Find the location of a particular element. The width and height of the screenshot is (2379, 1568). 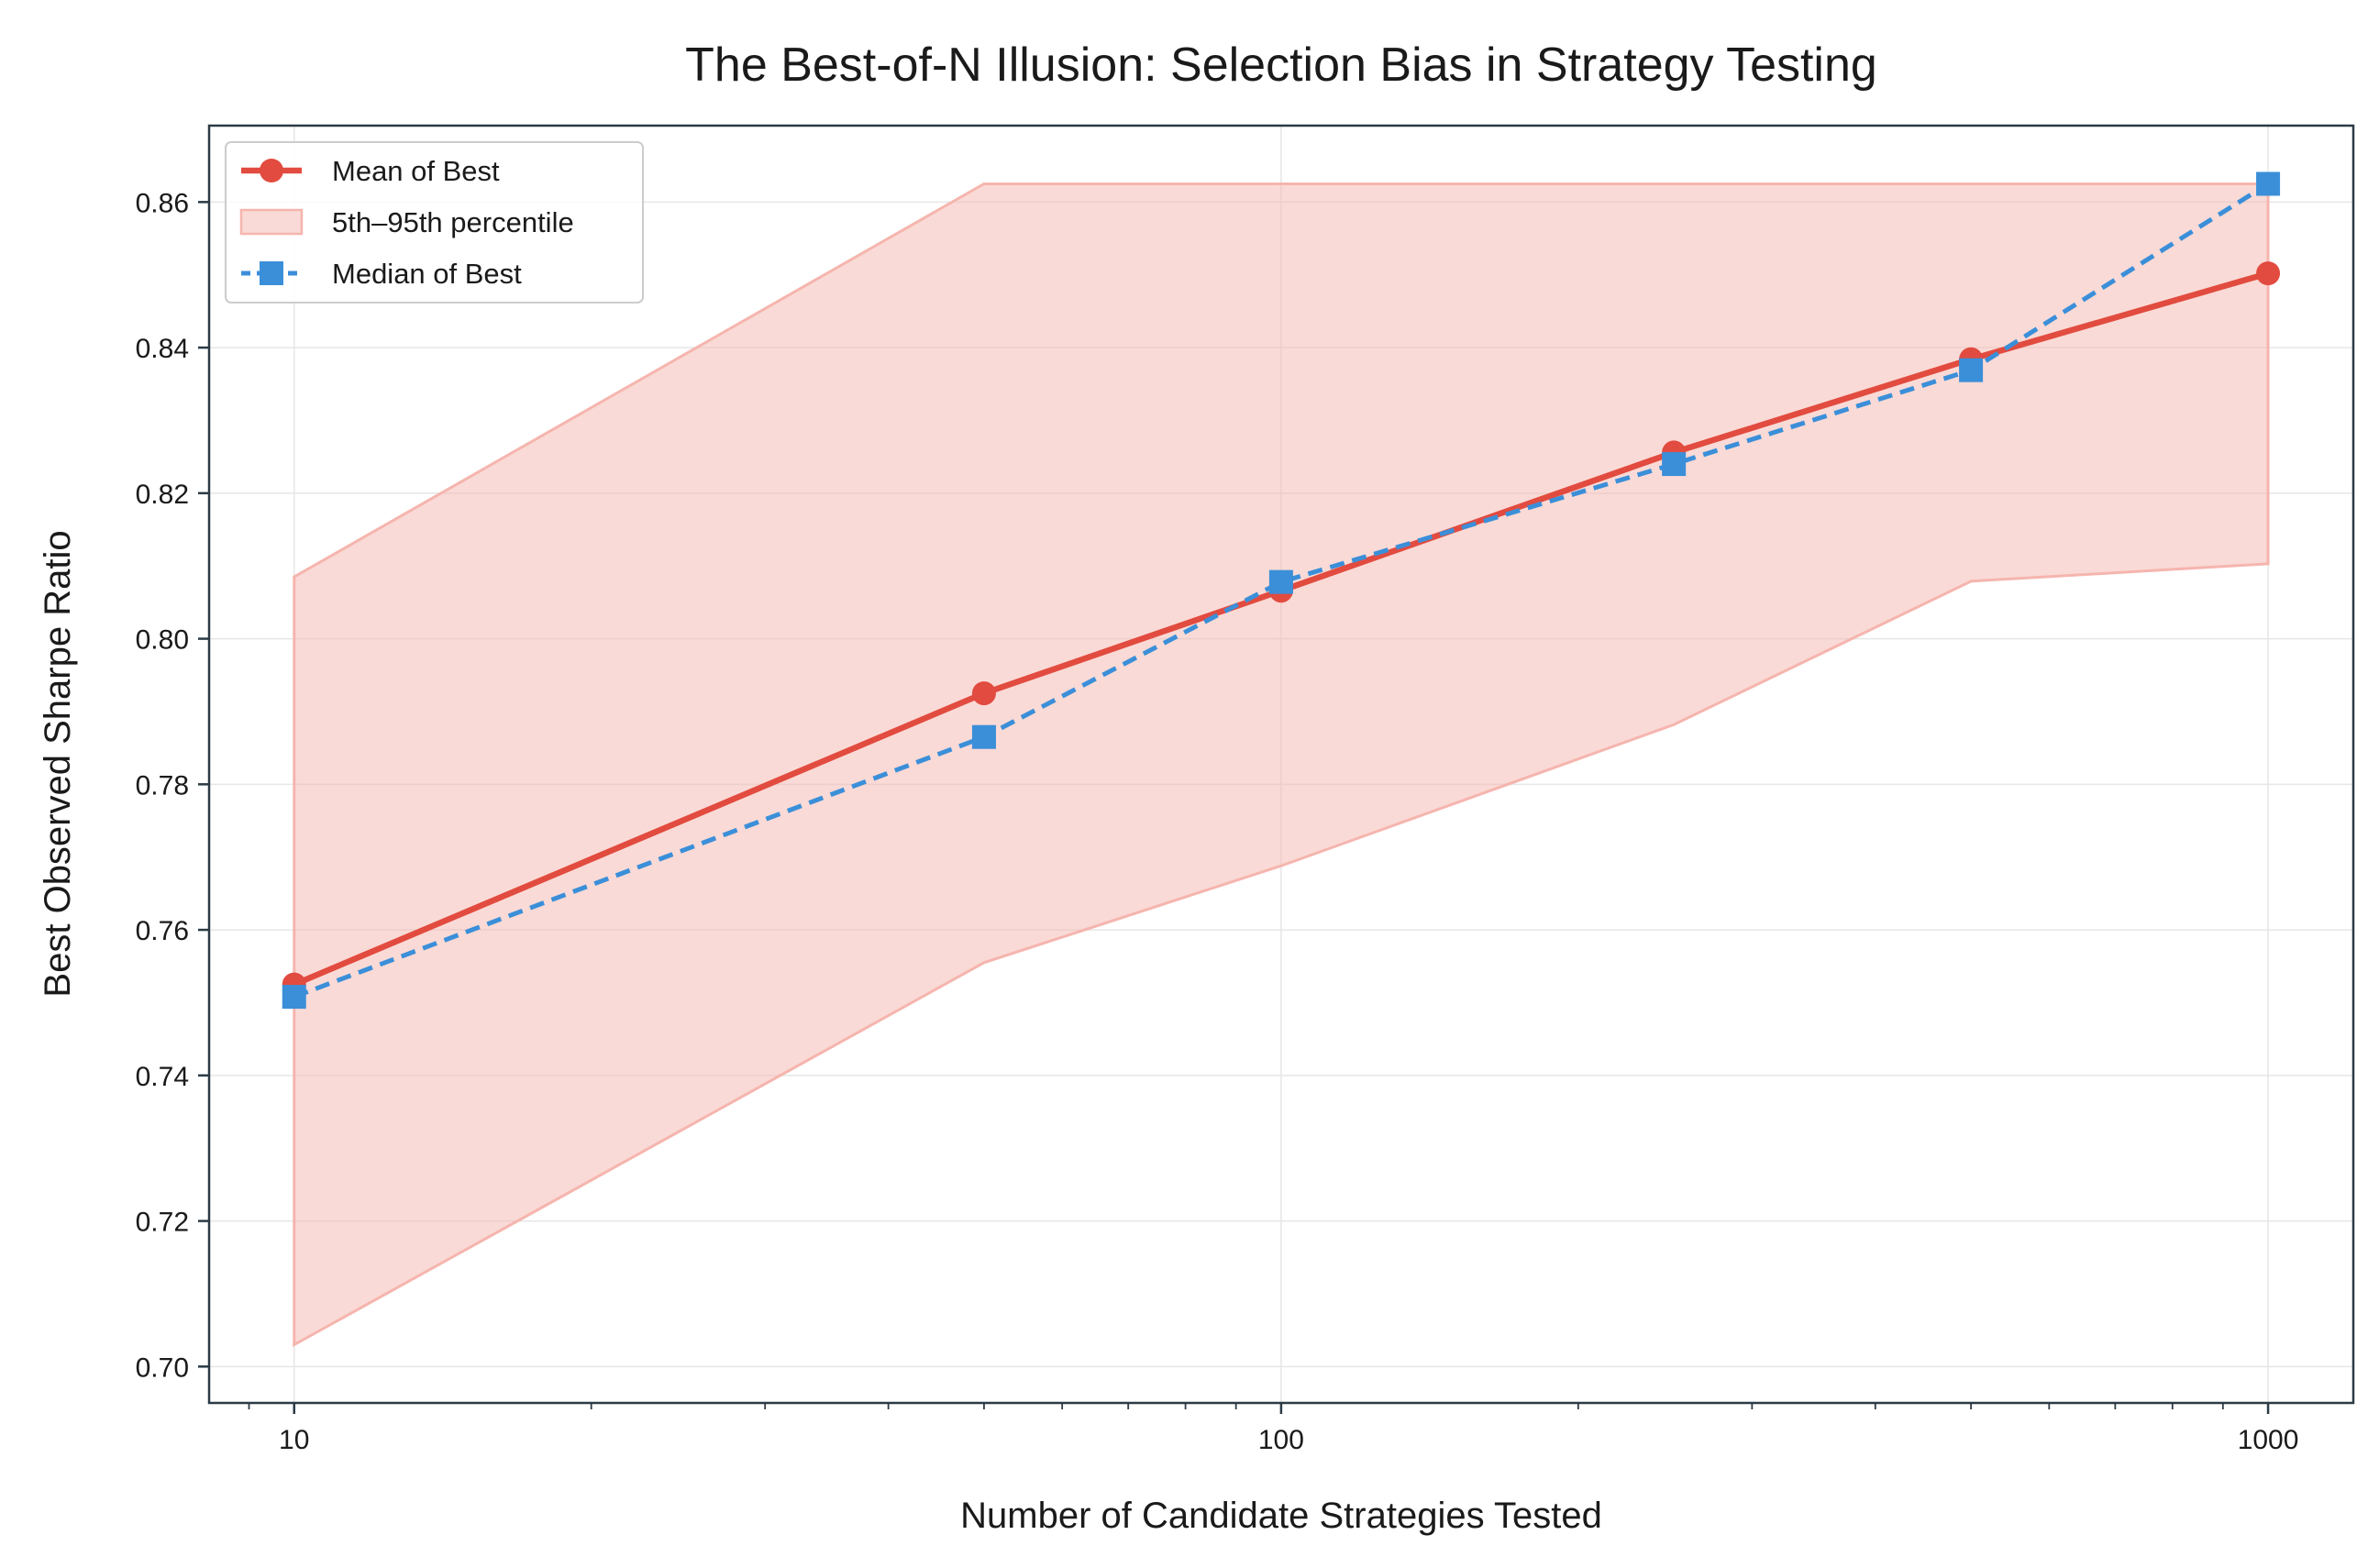

y-tick-label: 0.84 is located at coordinates (162, 349).